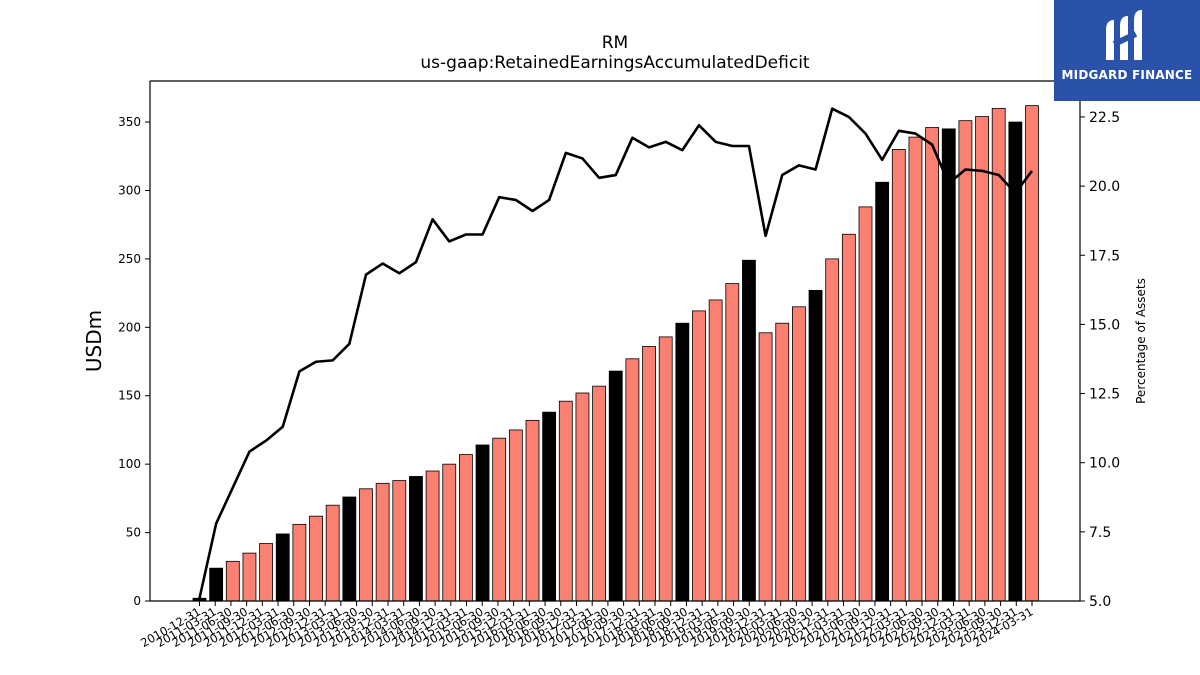  Describe the element at coordinates (129, 259) in the screenshot. I see `y-tick-label: 250` at that location.